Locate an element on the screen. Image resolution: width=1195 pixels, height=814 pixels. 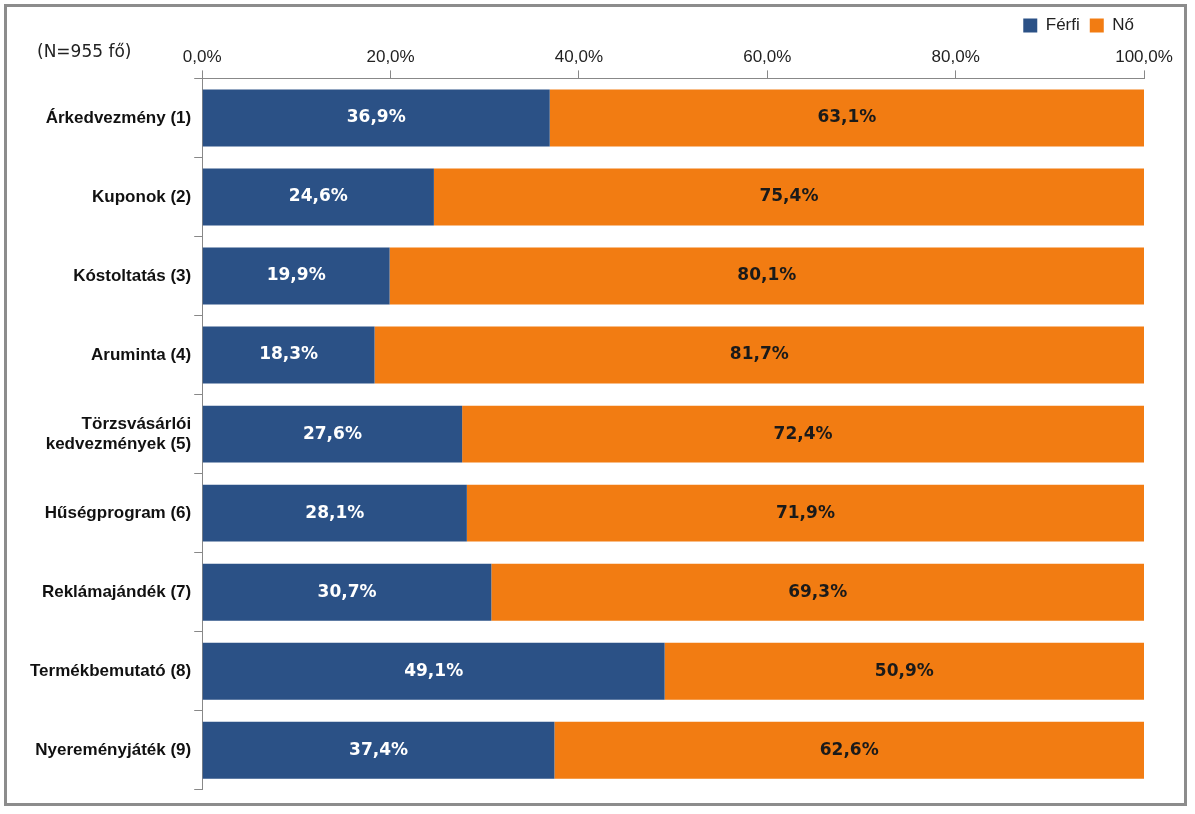
data-label: 63,1% is located at coordinates (847, 116).